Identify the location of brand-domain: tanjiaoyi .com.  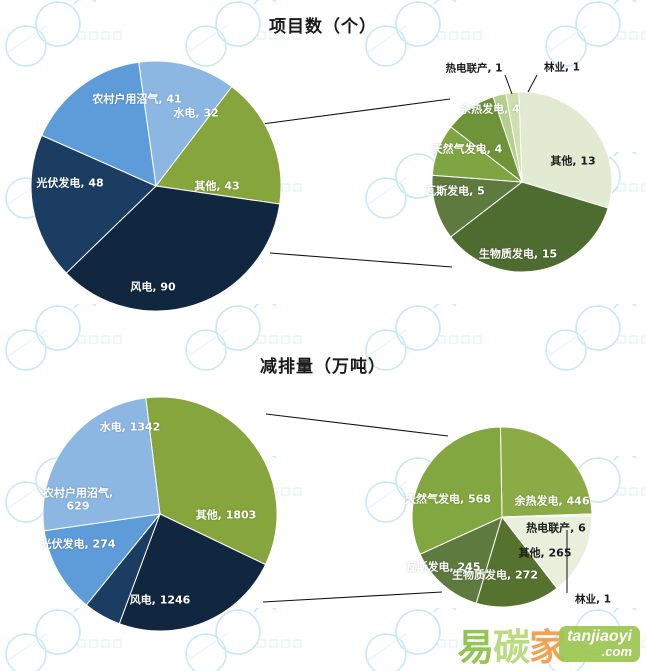
(599, 644).